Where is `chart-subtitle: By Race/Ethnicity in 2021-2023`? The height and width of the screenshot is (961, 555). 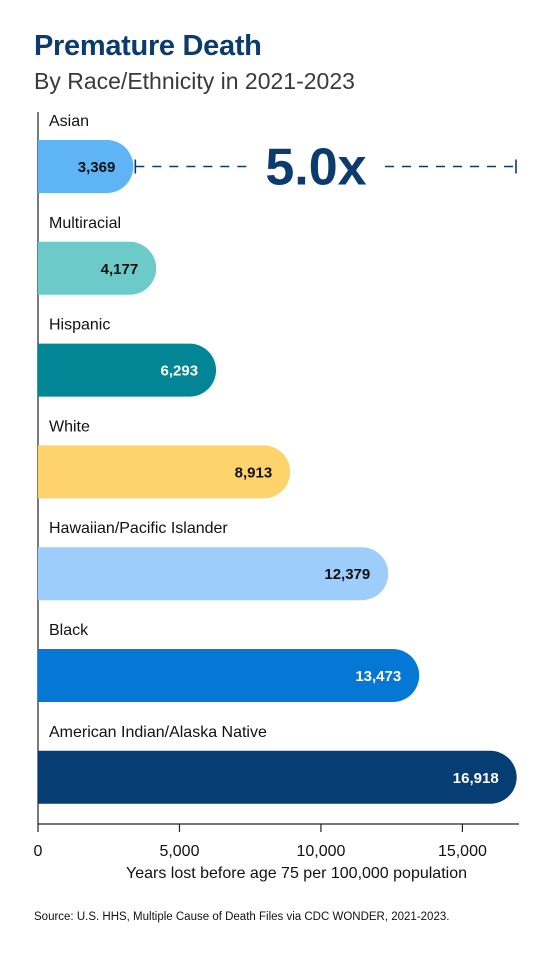
chart-subtitle: By Race/Ethnicity in 2021-2023 is located at coordinates (194, 81).